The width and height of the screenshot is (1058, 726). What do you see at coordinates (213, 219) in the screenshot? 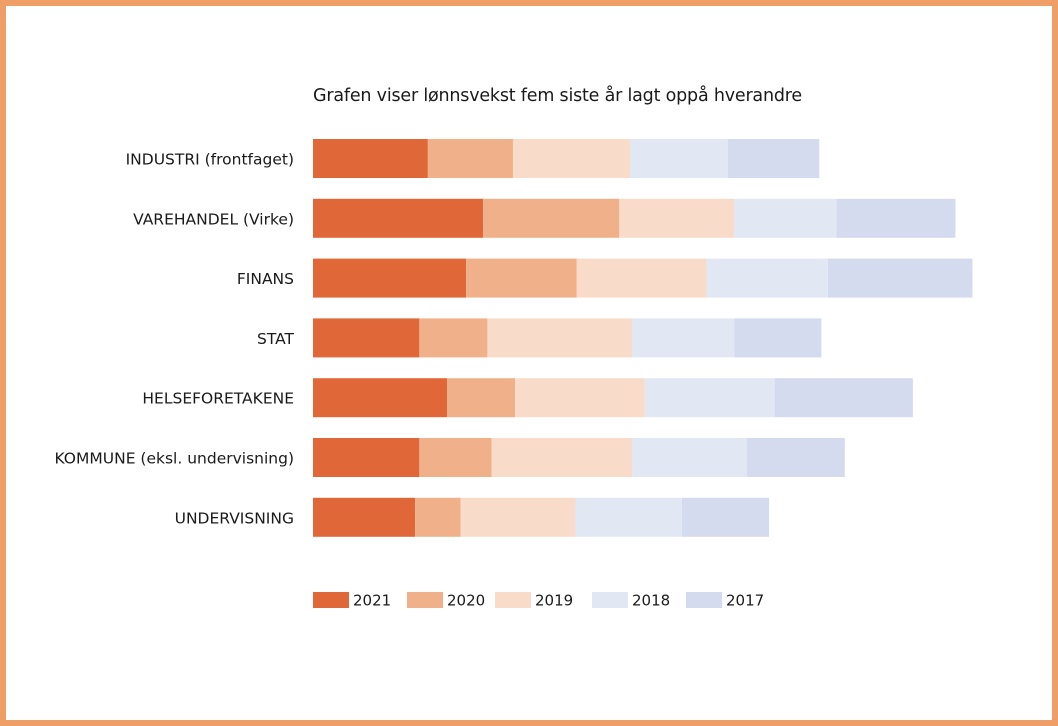
I see `category-label: VAREHANDEL (Virke)` at bounding box center [213, 219].